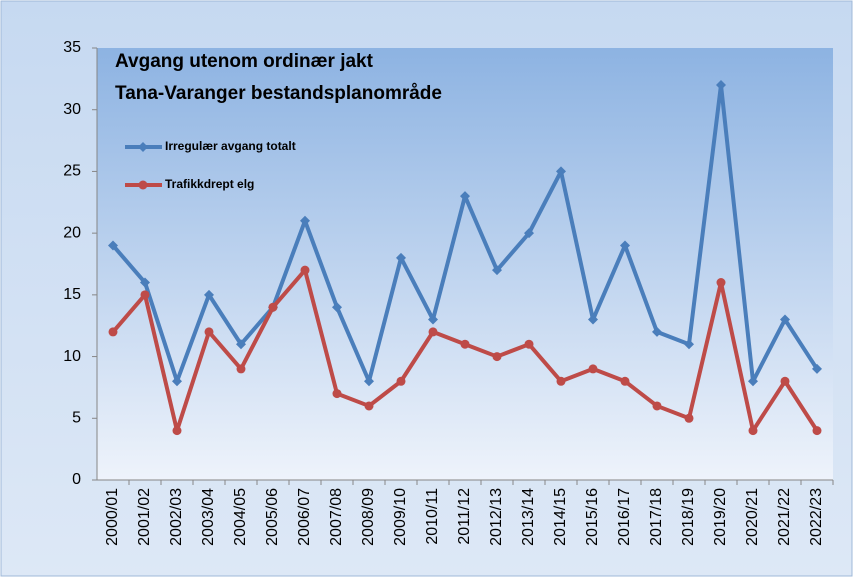  What do you see at coordinates (72, 232) in the screenshot?
I see `y-tick-label: 20` at bounding box center [72, 232].